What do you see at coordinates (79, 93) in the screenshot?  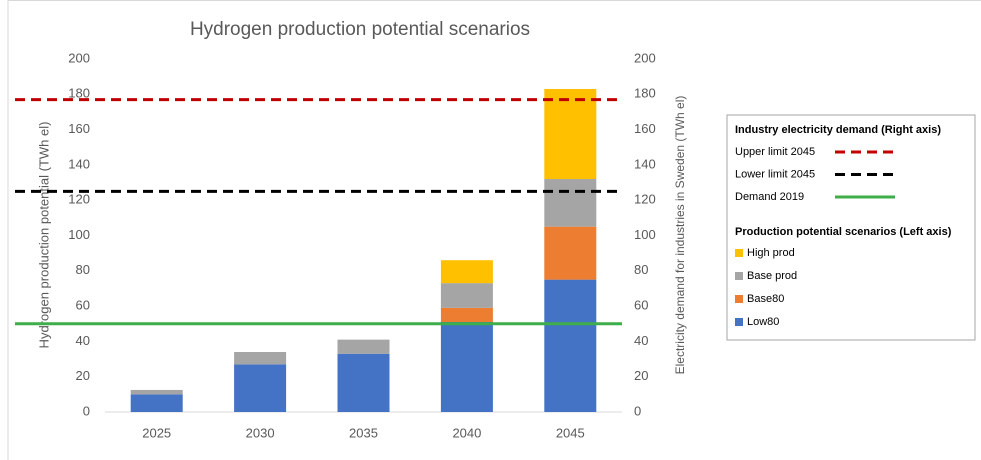 I see `y-tick-label: 180` at bounding box center [79, 93].